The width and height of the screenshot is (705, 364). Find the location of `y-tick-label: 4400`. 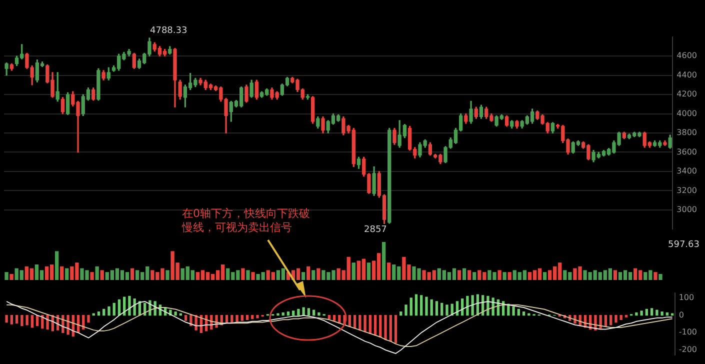

y-tick-label: 4400 is located at coordinates (686, 75).